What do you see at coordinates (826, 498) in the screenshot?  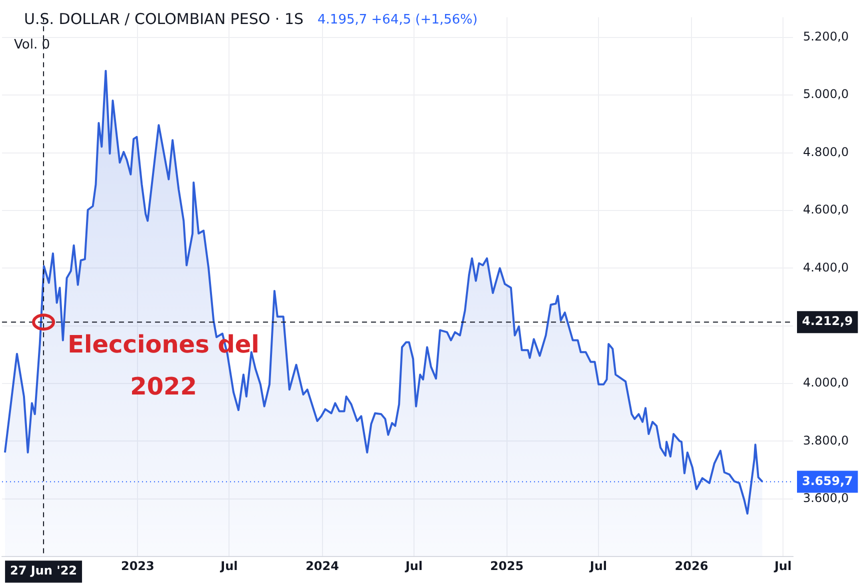 I see `y-tick-label: 3.600,0` at bounding box center [826, 498].